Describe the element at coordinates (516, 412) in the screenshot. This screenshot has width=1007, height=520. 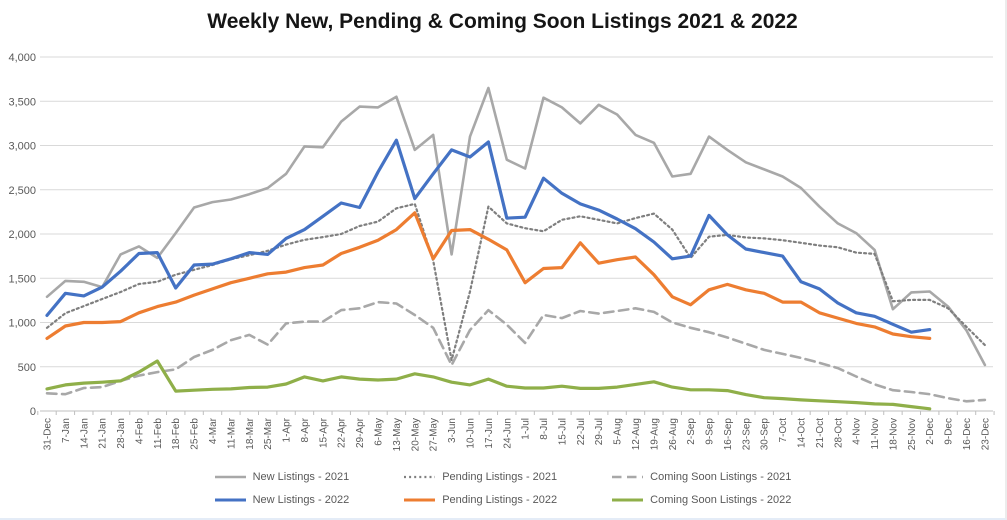
I see `x-axis` at that location.